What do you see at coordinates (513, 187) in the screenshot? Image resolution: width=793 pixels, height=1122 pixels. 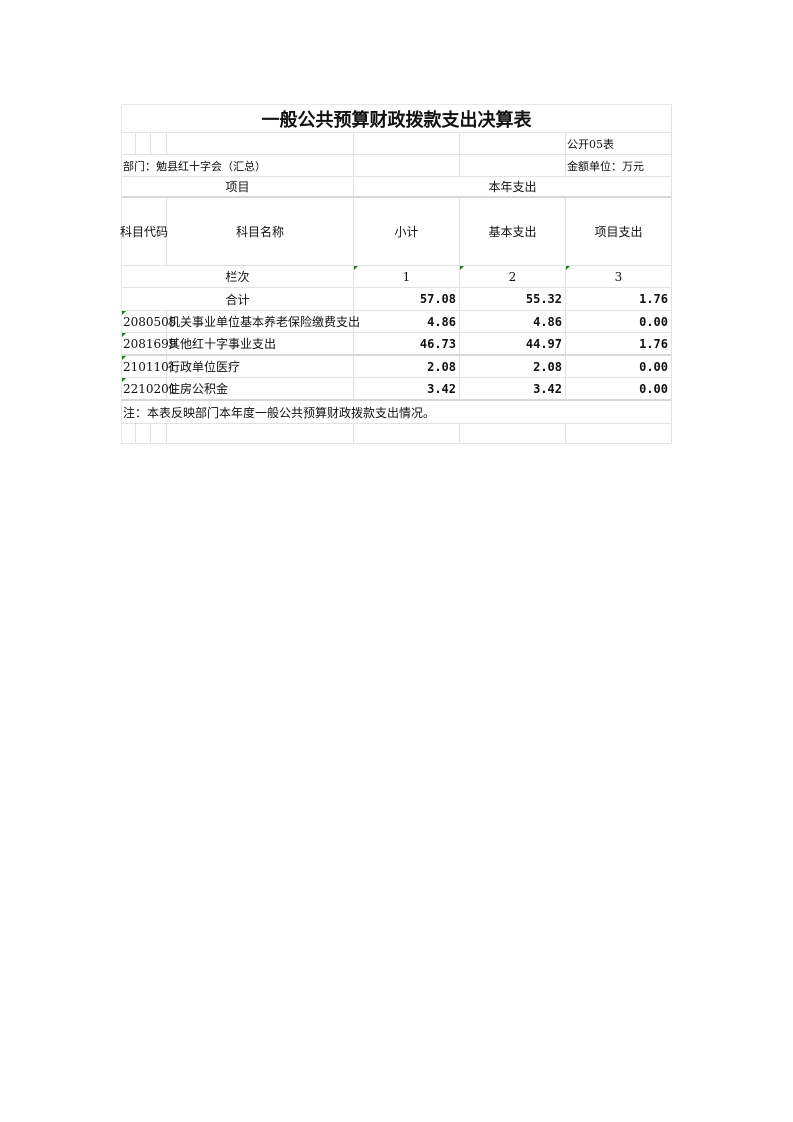 I see `header-current-year: 本年支出` at bounding box center [513, 187].